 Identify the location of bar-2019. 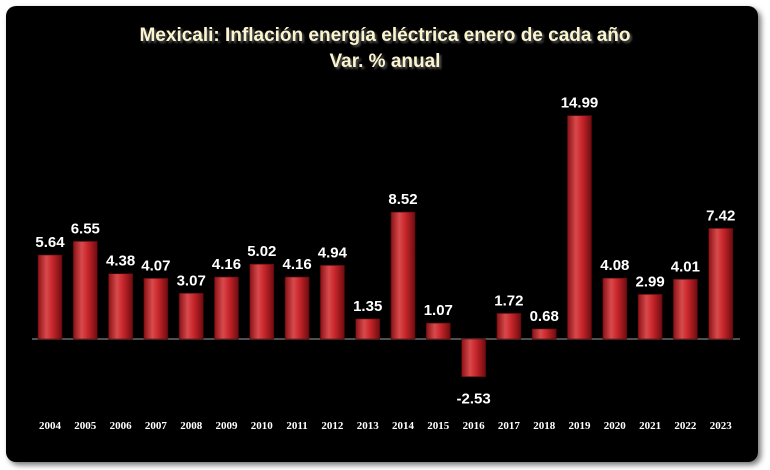
(579, 227).